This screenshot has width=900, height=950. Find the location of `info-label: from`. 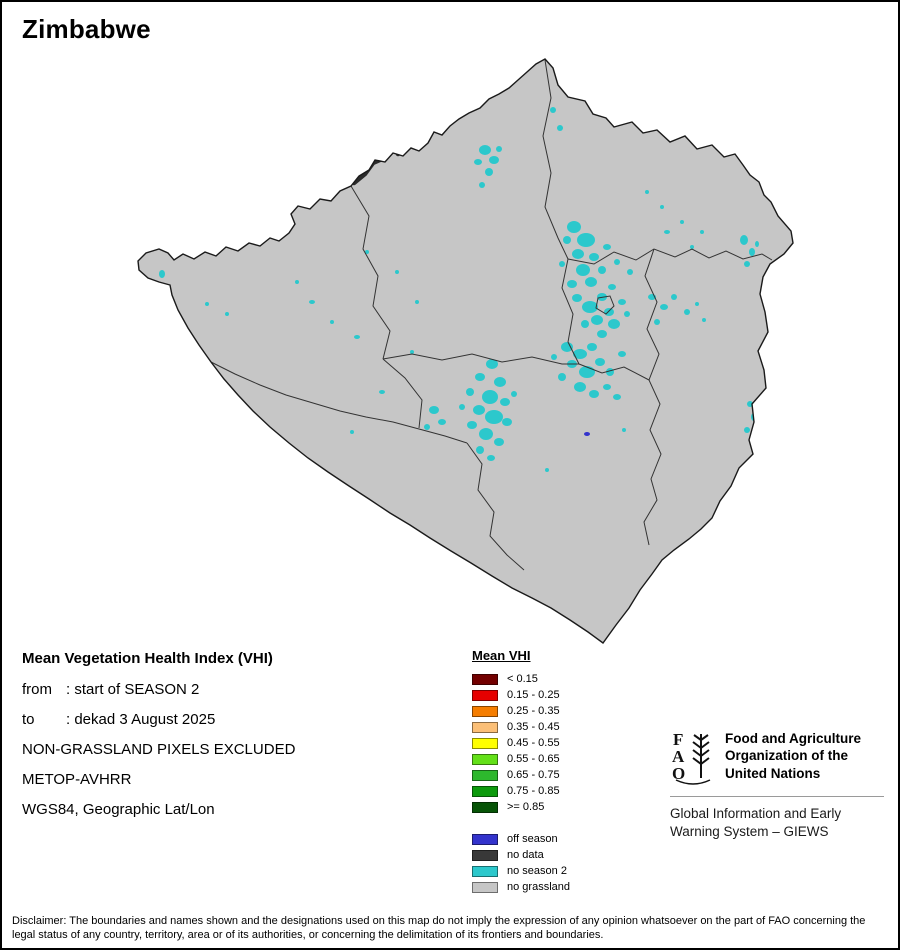

info-label: from is located at coordinates (37, 689).